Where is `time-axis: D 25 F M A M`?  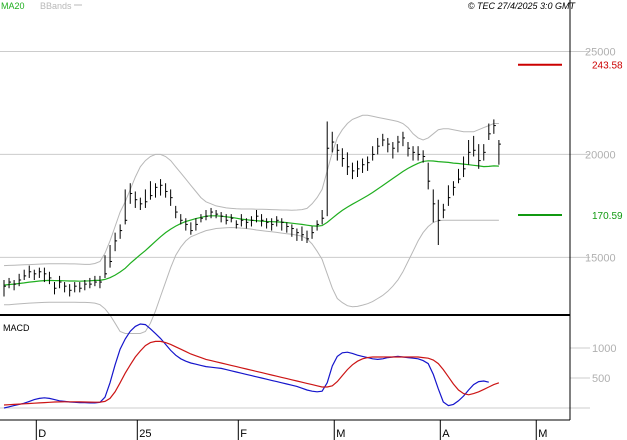
time-axis: D 25 F M A M is located at coordinates (291, 430).